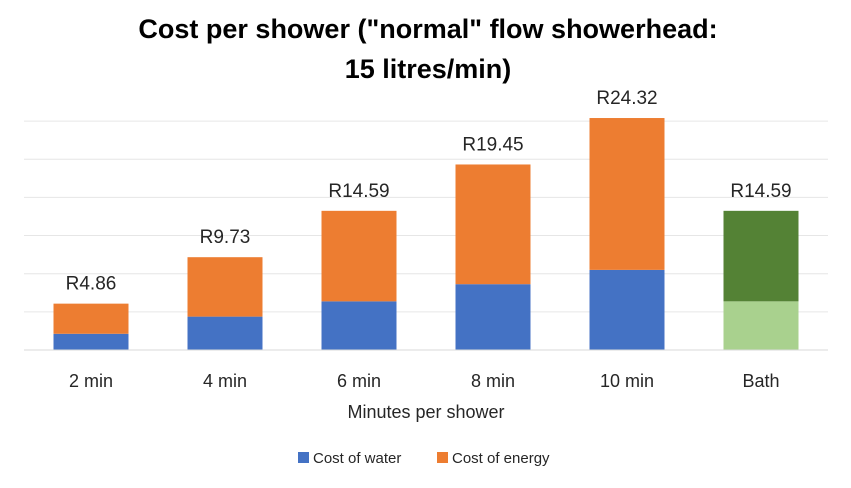 The width and height of the screenshot is (851, 488). What do you see at coordinates (424, 381) in the screenshot?
I see `x-tick-labels: 2 min 4 min 6 min 8 min 10 min Bath` at bounding box center [424, 381].